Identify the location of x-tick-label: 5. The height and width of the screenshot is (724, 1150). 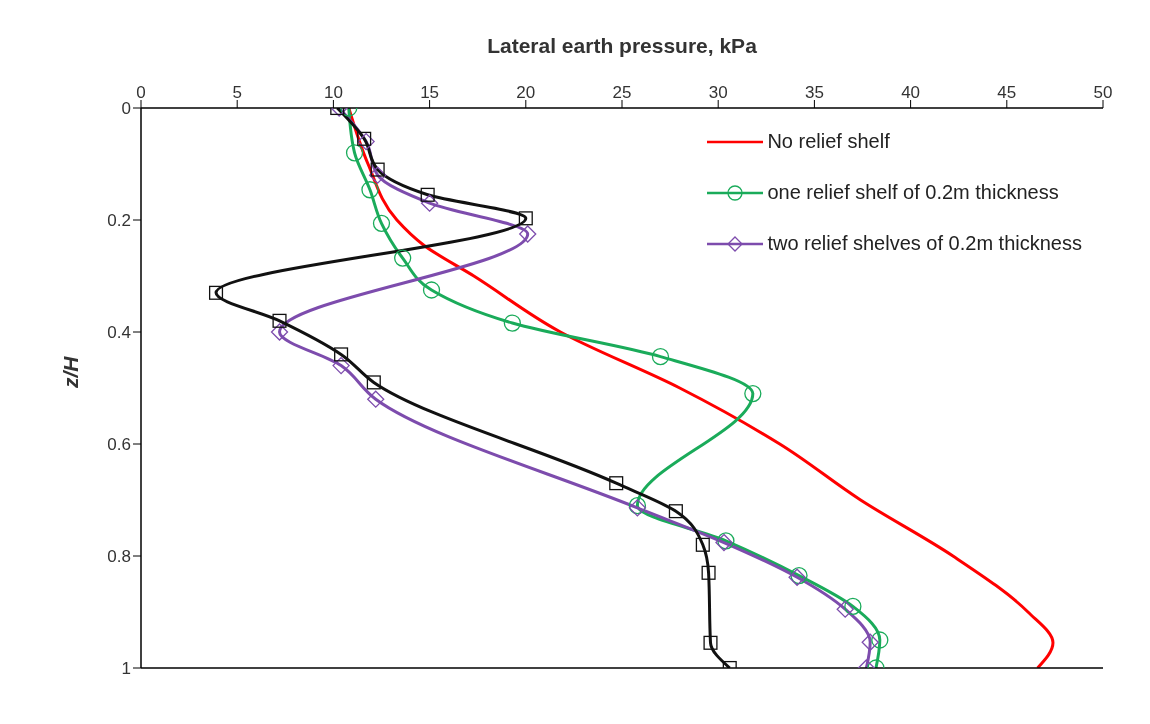
(237, 92).